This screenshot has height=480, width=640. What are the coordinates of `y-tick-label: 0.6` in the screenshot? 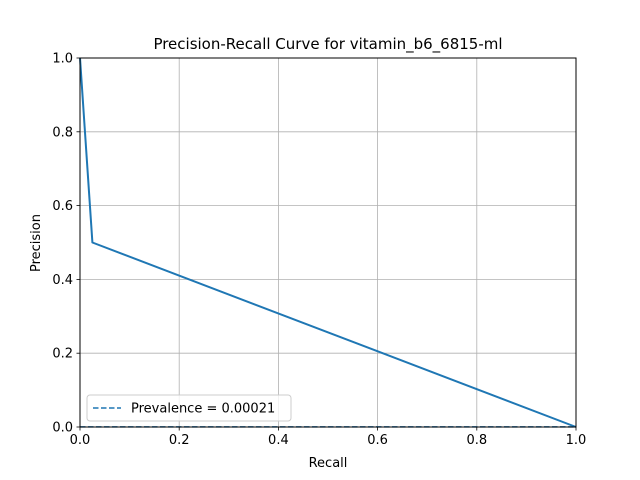 It's located at (62, 206).